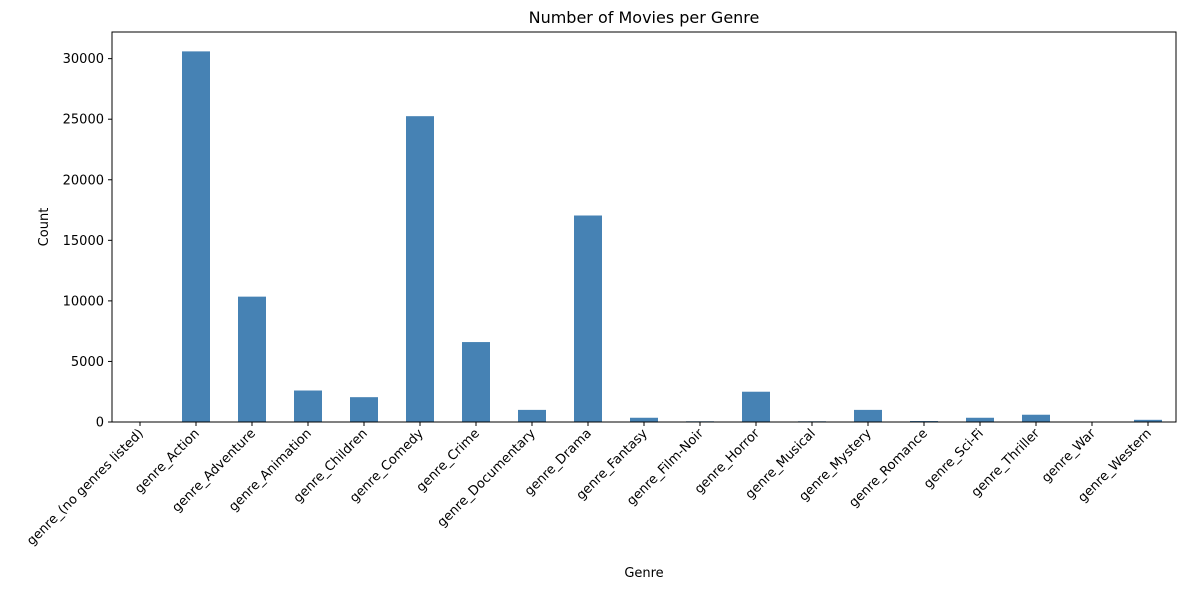 This screenshot has height=590, width=1186. Describe the element at coordinates (643, 573) in the screenshot. I see `x-axis-title: Genre` at that location.